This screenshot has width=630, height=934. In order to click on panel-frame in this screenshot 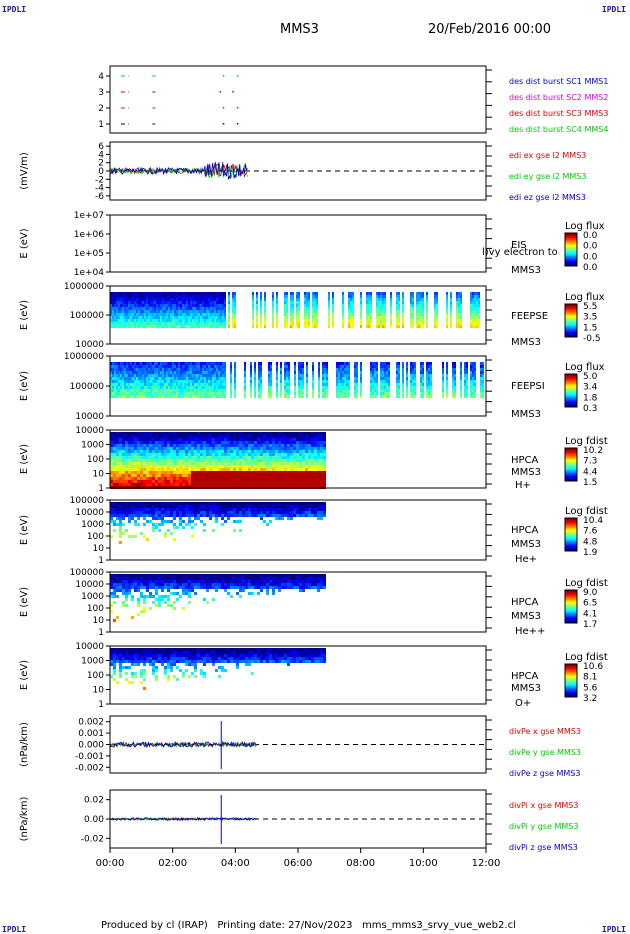, I will do `click(298, 99)`.